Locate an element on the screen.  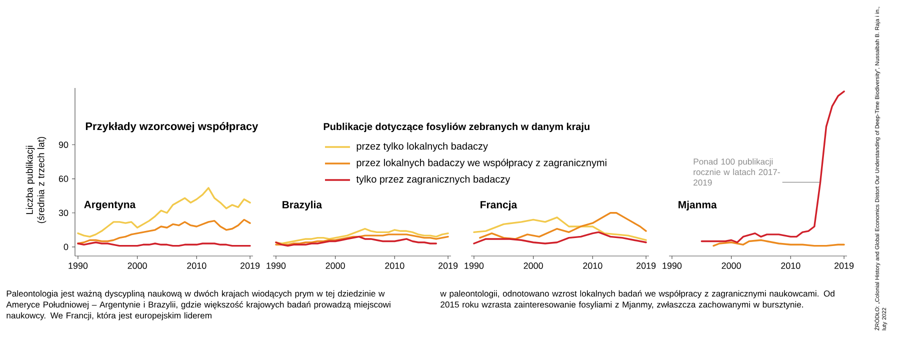
y-axis-title: Liczba publikacji (średnia z trzech lat) is located at coordinates (36, 180).